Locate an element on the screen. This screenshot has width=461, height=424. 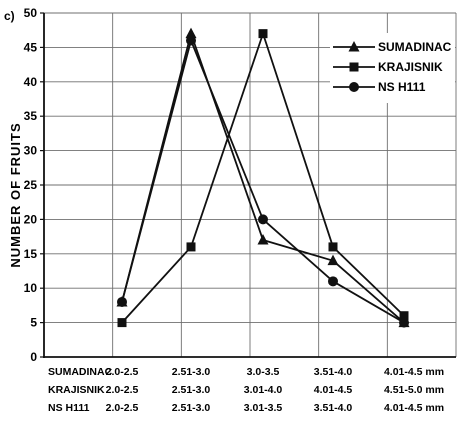
y-tick-label: 20 is located at coordinates (31, 219).